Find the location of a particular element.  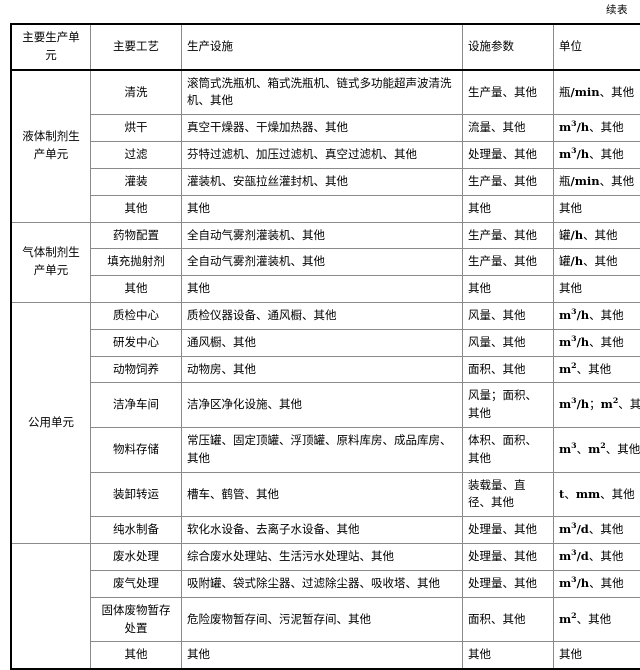

cell-production-facility: 吸附罐、袋式除尘器、过滤除尘器、吸收塔、其他 is located at coordinates (322, 583).